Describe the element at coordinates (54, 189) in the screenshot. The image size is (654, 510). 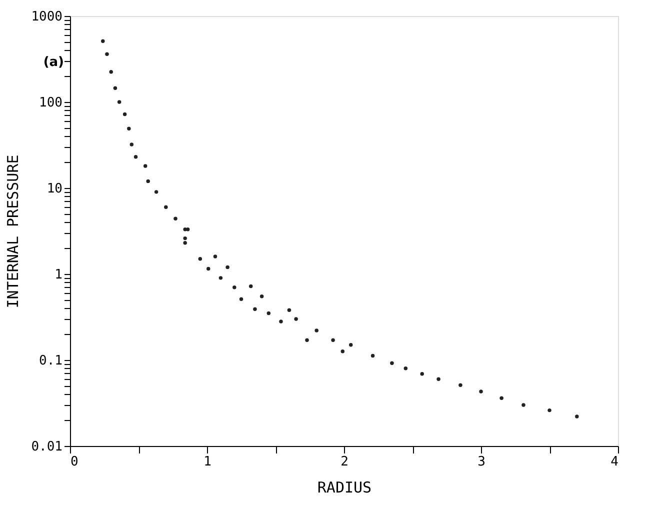
I see `y-tick-label: 10` at that location.